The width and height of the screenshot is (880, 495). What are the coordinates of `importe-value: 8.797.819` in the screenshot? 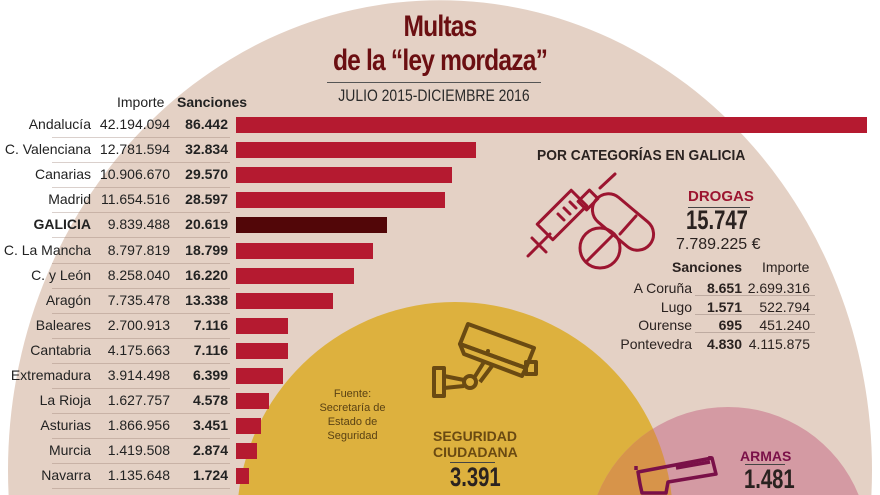 It's located at (138, 249).